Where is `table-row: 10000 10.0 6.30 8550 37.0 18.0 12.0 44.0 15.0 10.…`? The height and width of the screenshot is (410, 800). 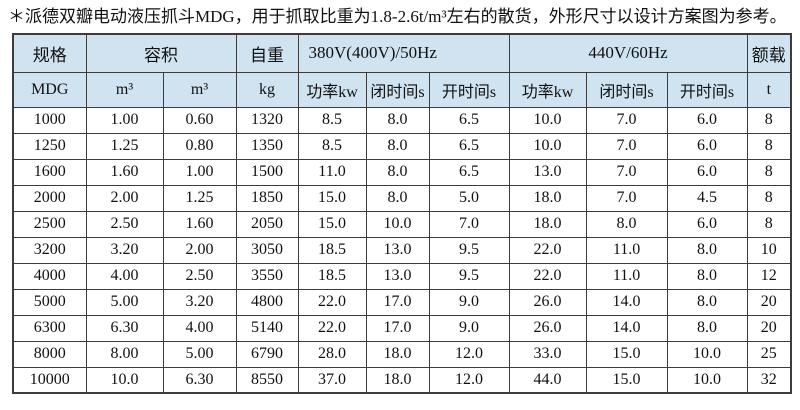 table-row: 10000 10.0 6.30 8550 37.0 18.0 12.0 44.0 15.0 10.… is located at coordinates (402, 380).